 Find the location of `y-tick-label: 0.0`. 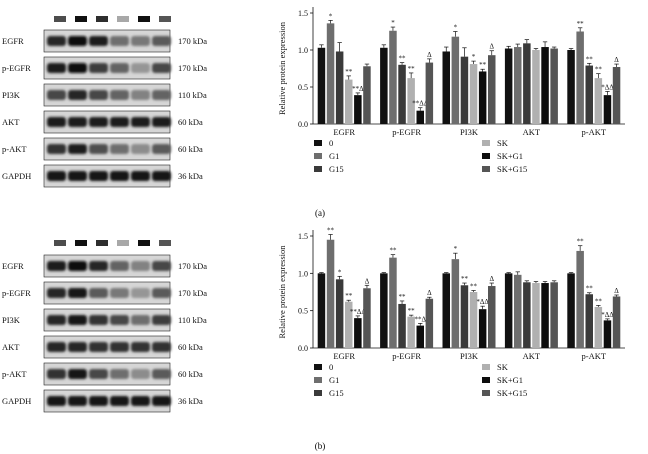

y-tick-label: 0.0 is located at coordinates (303, 348).